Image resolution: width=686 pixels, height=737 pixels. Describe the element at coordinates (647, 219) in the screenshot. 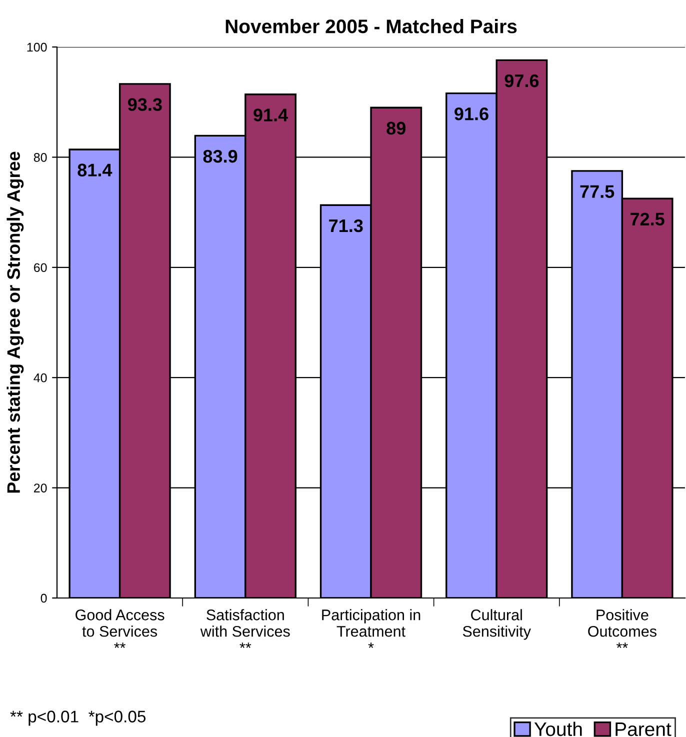

I see `data-label: 72.5` at that location.